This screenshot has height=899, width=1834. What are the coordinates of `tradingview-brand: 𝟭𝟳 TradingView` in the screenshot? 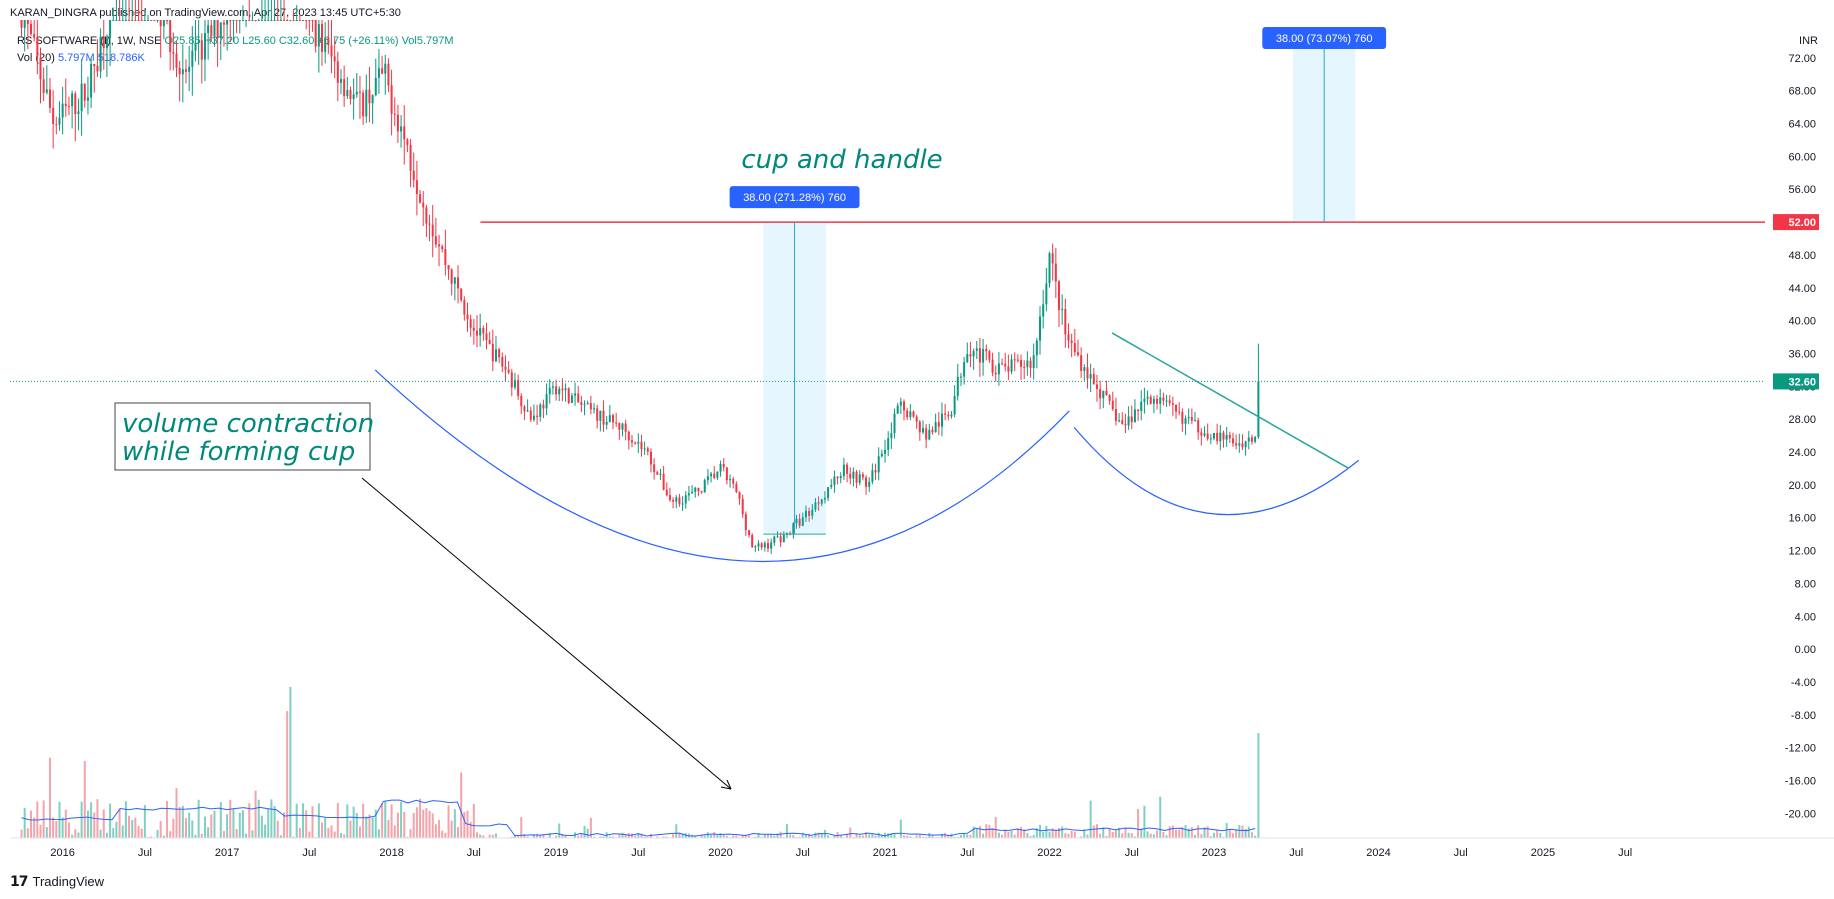 It's located at (57, 881).